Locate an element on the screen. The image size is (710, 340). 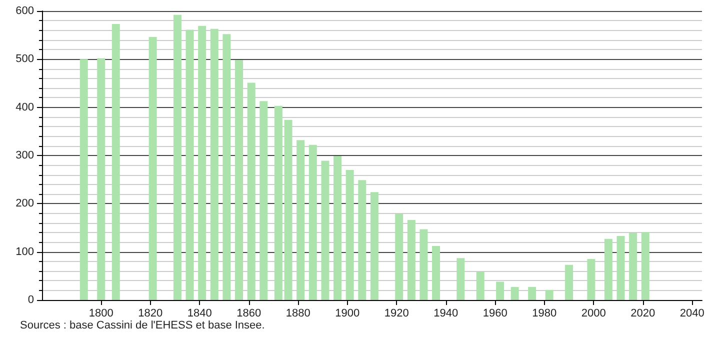
y-tick-label: 600 is located at coordinates (25, 11).